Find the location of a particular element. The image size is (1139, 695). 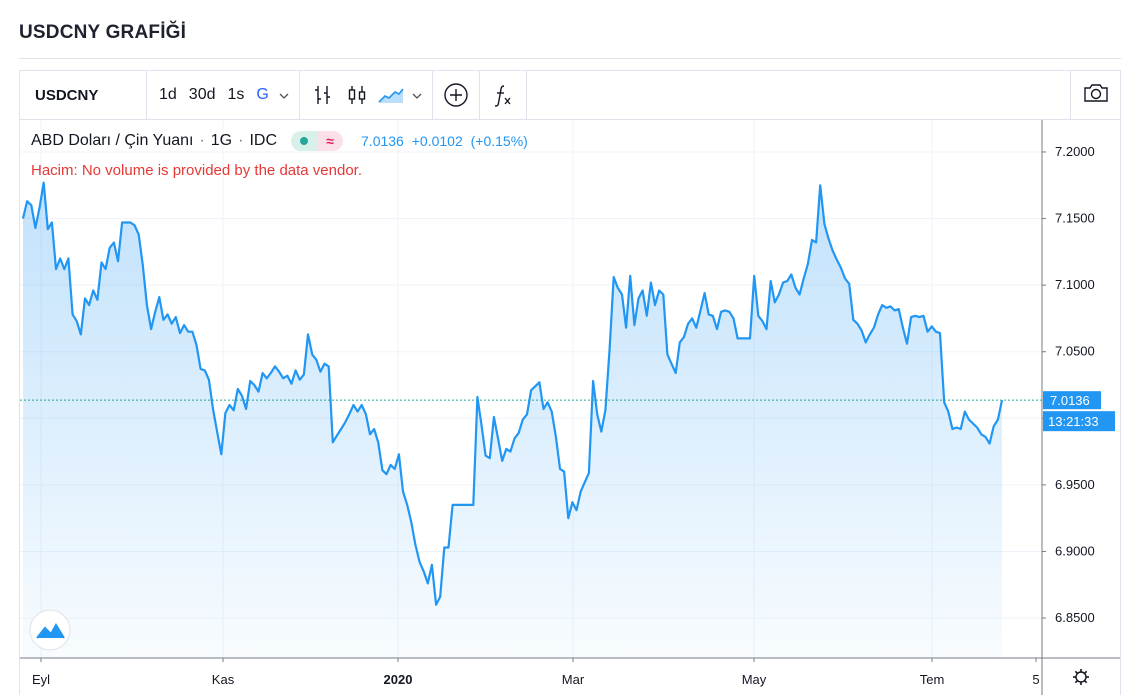

time-tick-label: Eyl is located at coordinates (41, 679).